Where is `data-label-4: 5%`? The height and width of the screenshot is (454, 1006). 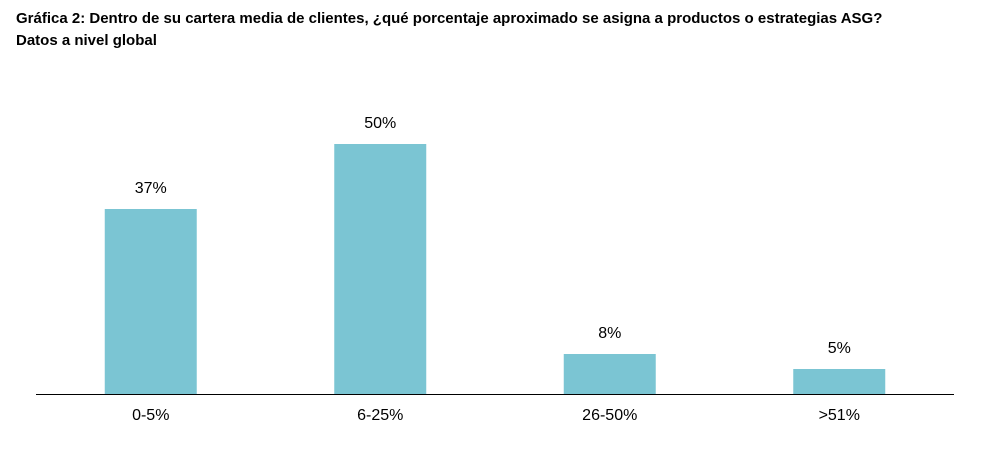
data-label-4: 5% is located at coordinates (839, 348).